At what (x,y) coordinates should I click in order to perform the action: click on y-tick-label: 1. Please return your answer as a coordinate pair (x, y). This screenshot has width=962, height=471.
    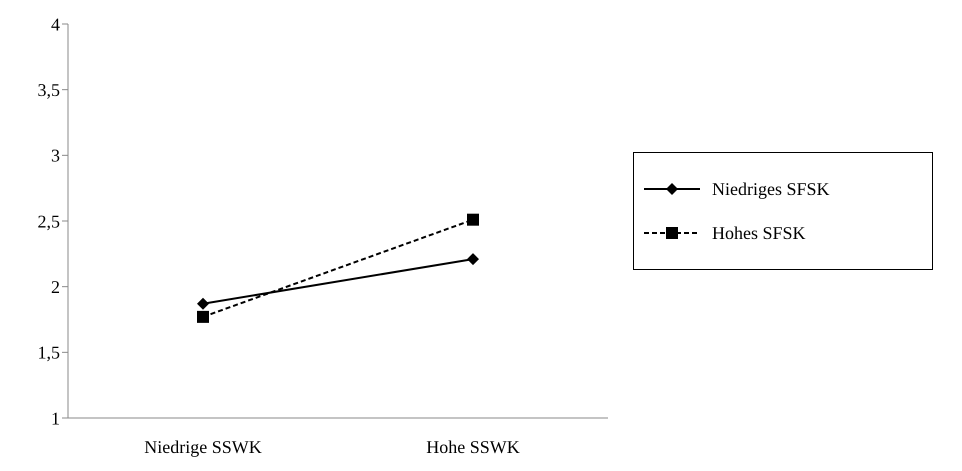
    Looking at the image, I should click on (55, 418).